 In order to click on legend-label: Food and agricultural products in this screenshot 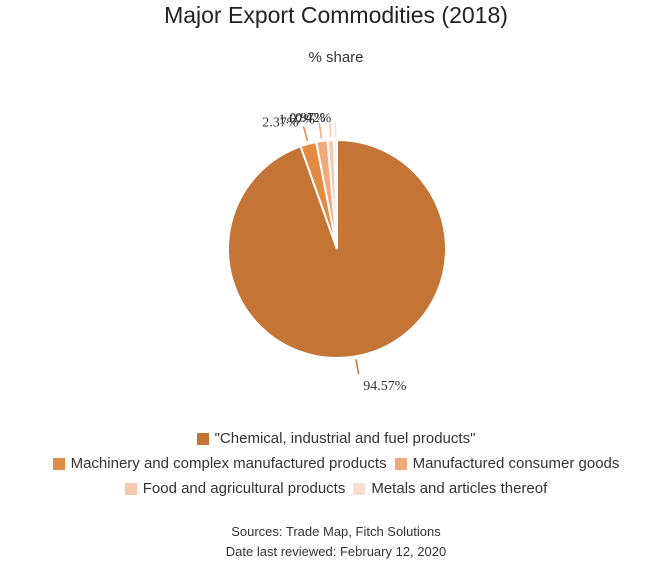, I will do `click(244, 488)`.